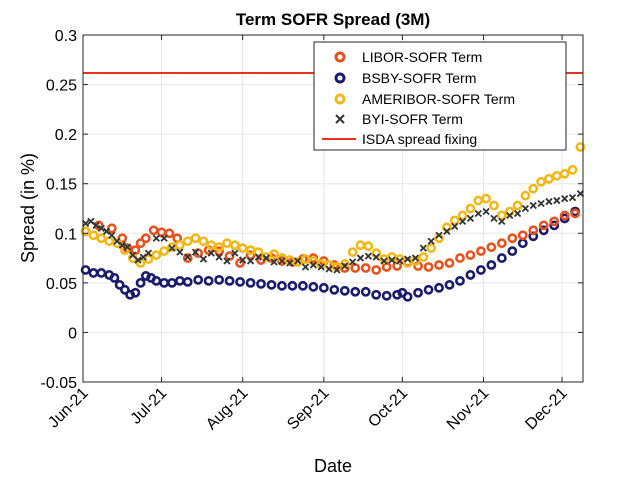 Image resolution: width=640 pixels, height=480 pixels. I want to click on y-tick-label: 0.15, so click(61, 185).